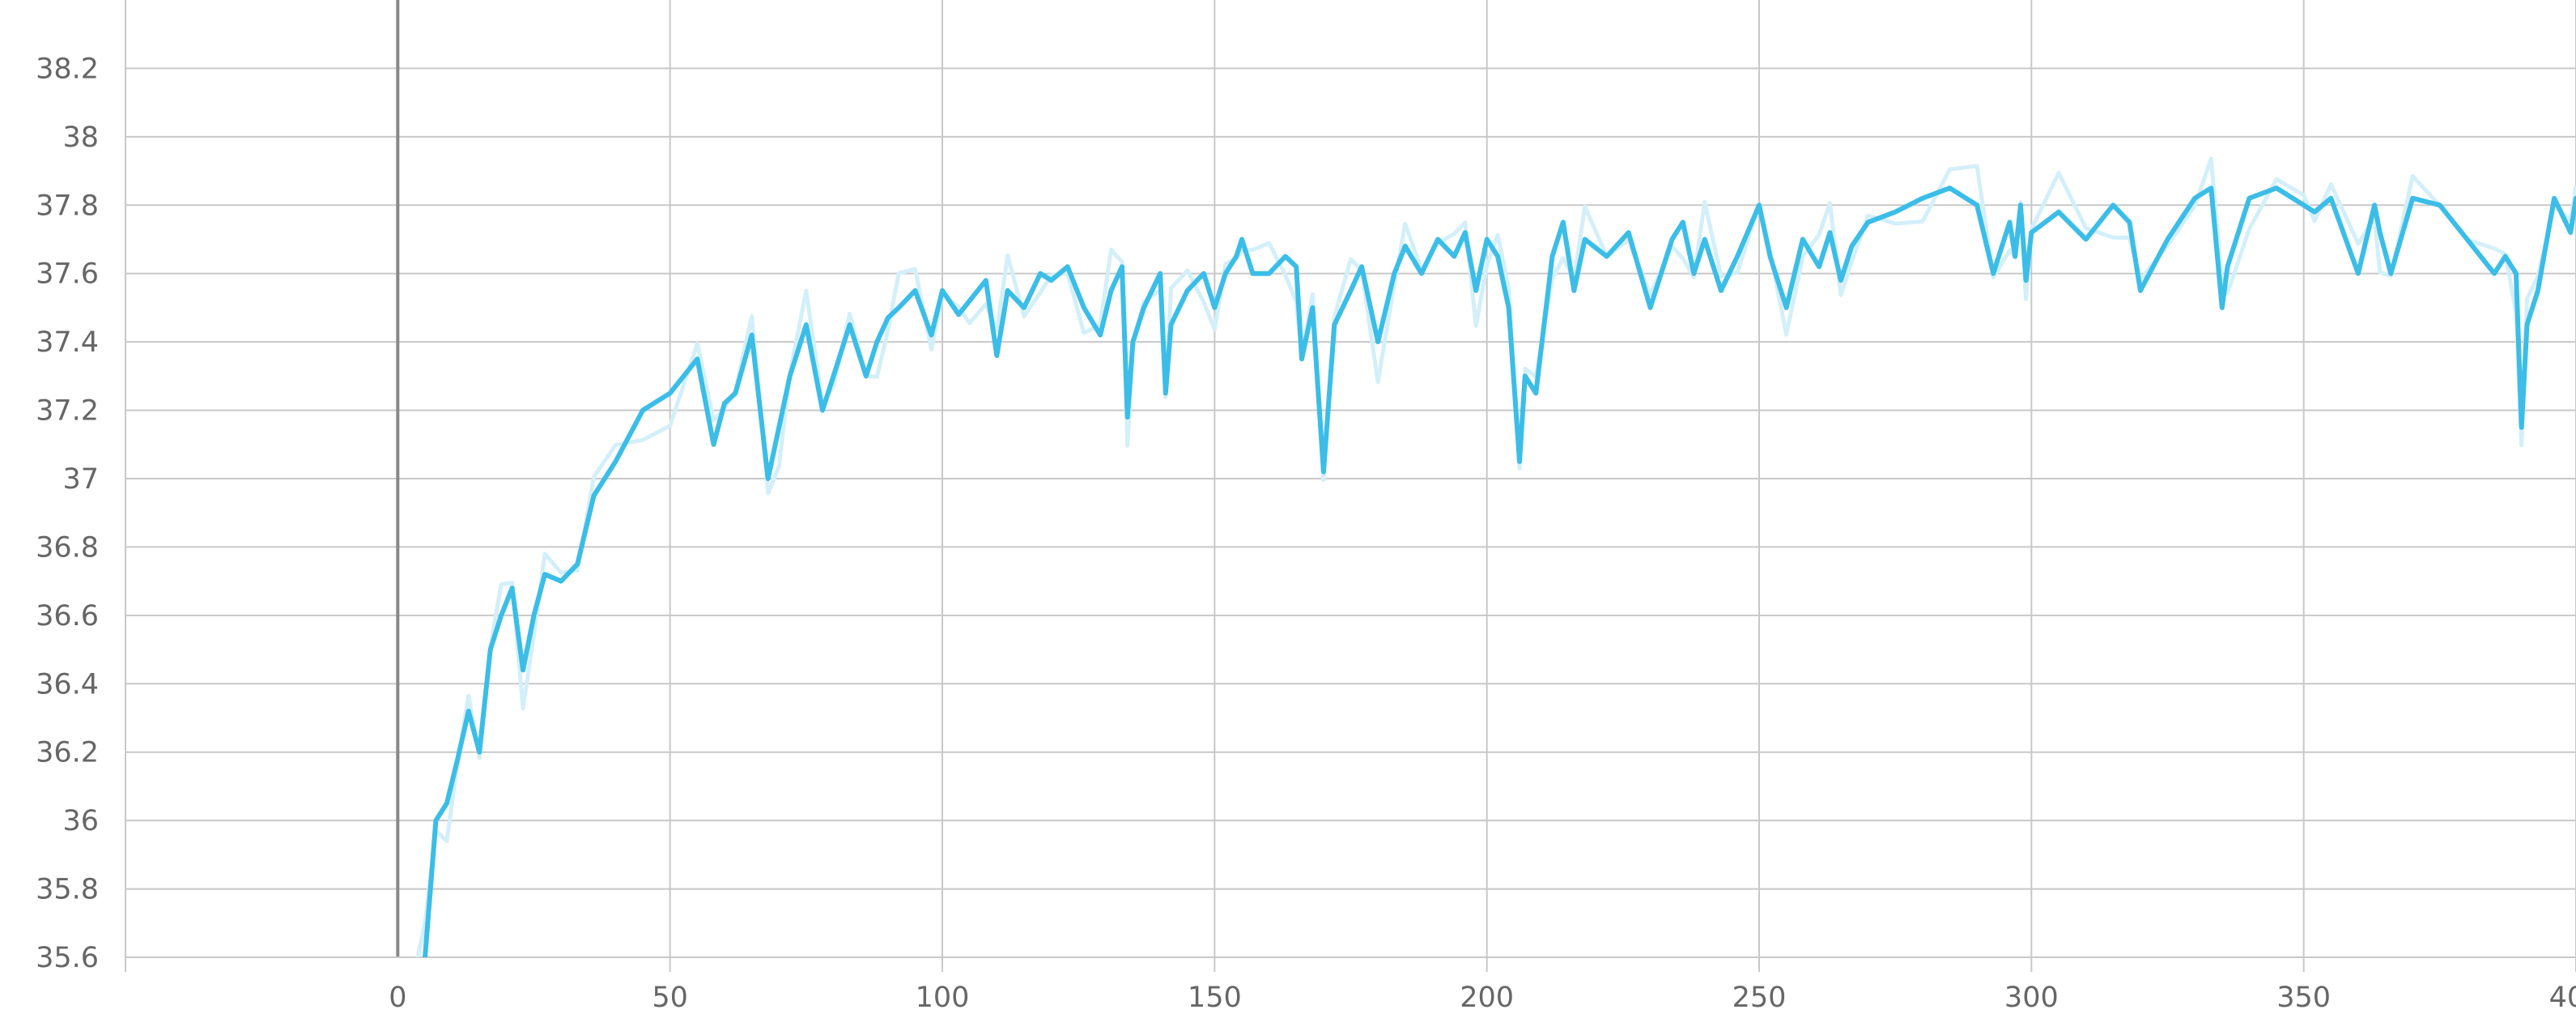 The width and height of the screenshot is (2576, 1018). I want to click on x-tick-label: 150, so click(1215, 998).